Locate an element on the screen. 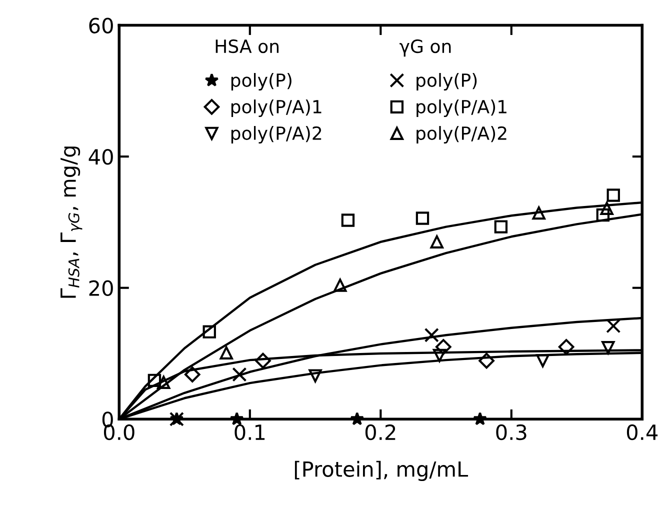 This screenshot has width=662, height=505. annotation: γG on is located at coordinates (425, 48).